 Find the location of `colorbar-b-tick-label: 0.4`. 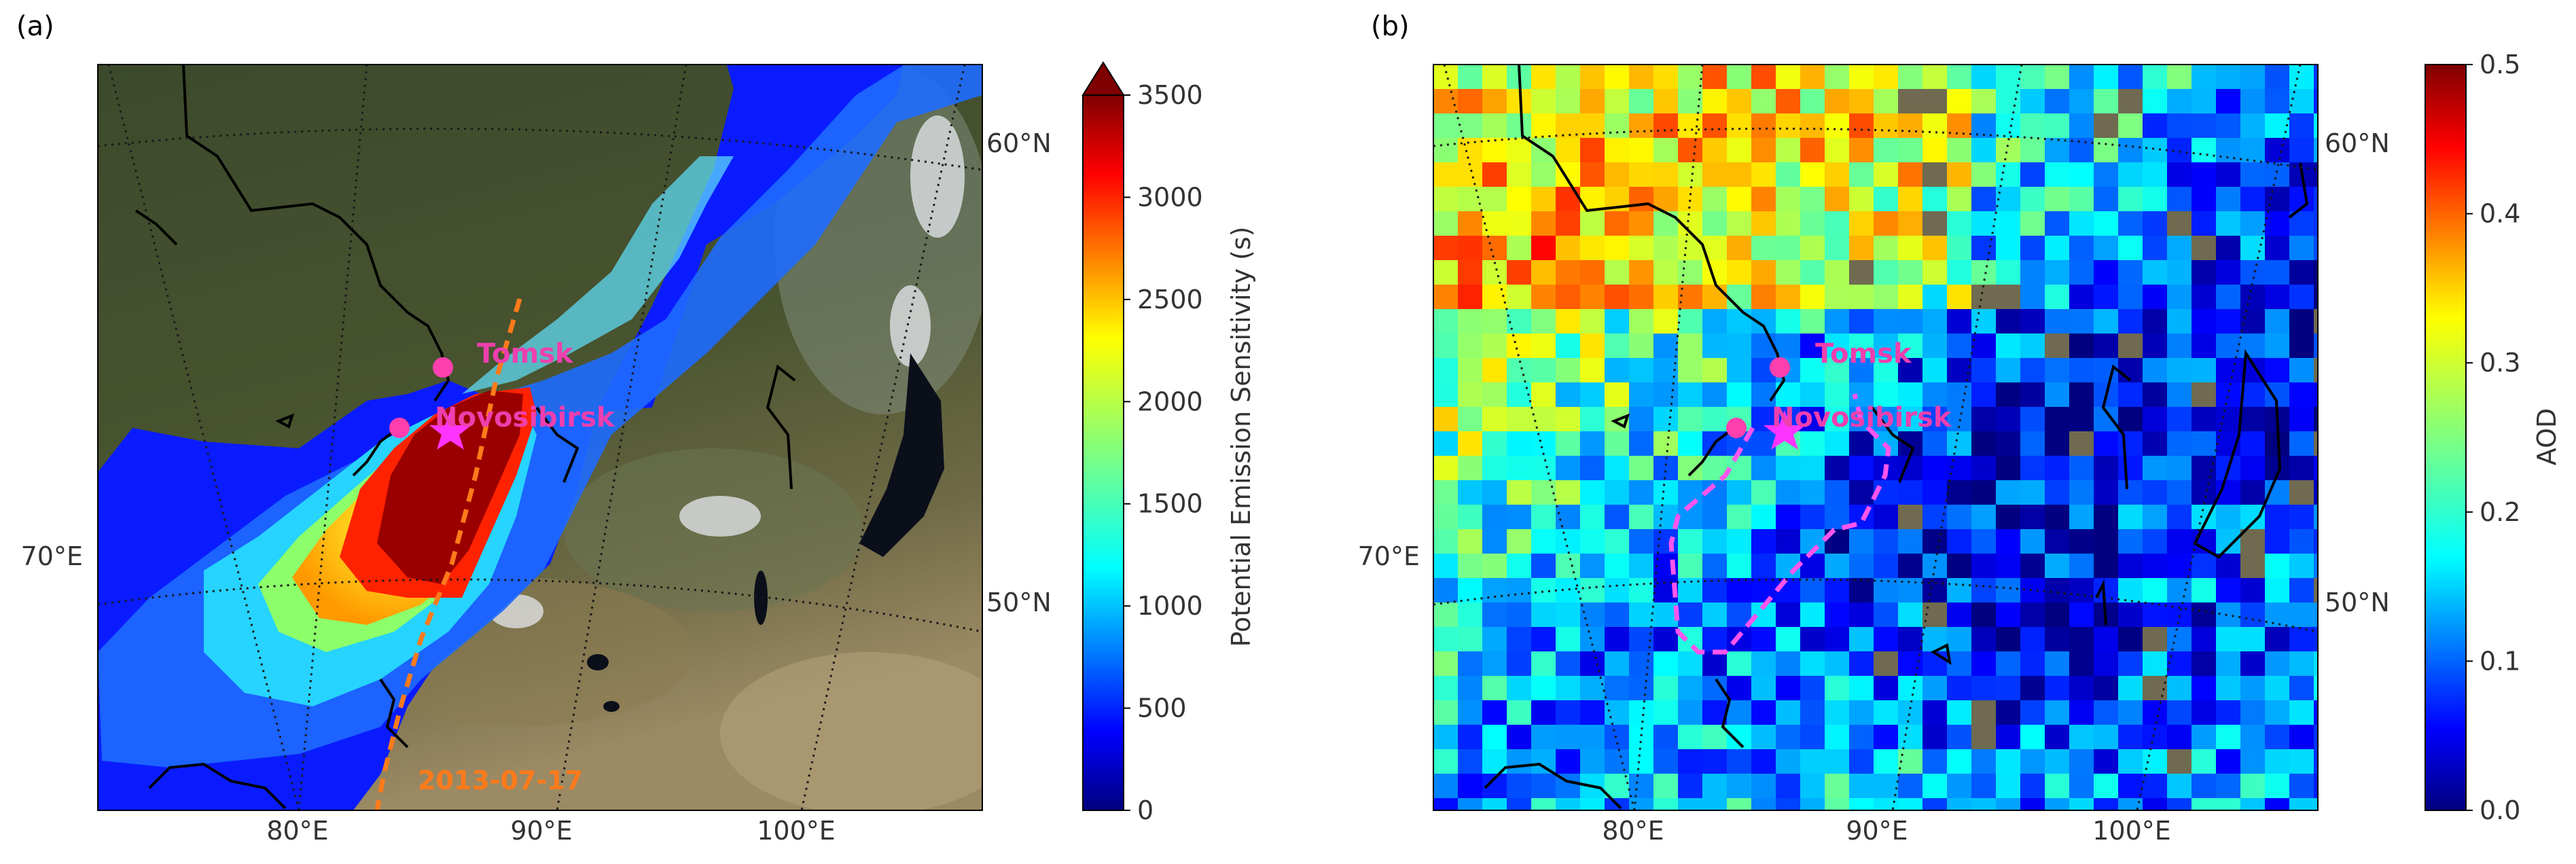

colorbar-b-tick-label: 0.4 is located at coordinates (2500, 214).